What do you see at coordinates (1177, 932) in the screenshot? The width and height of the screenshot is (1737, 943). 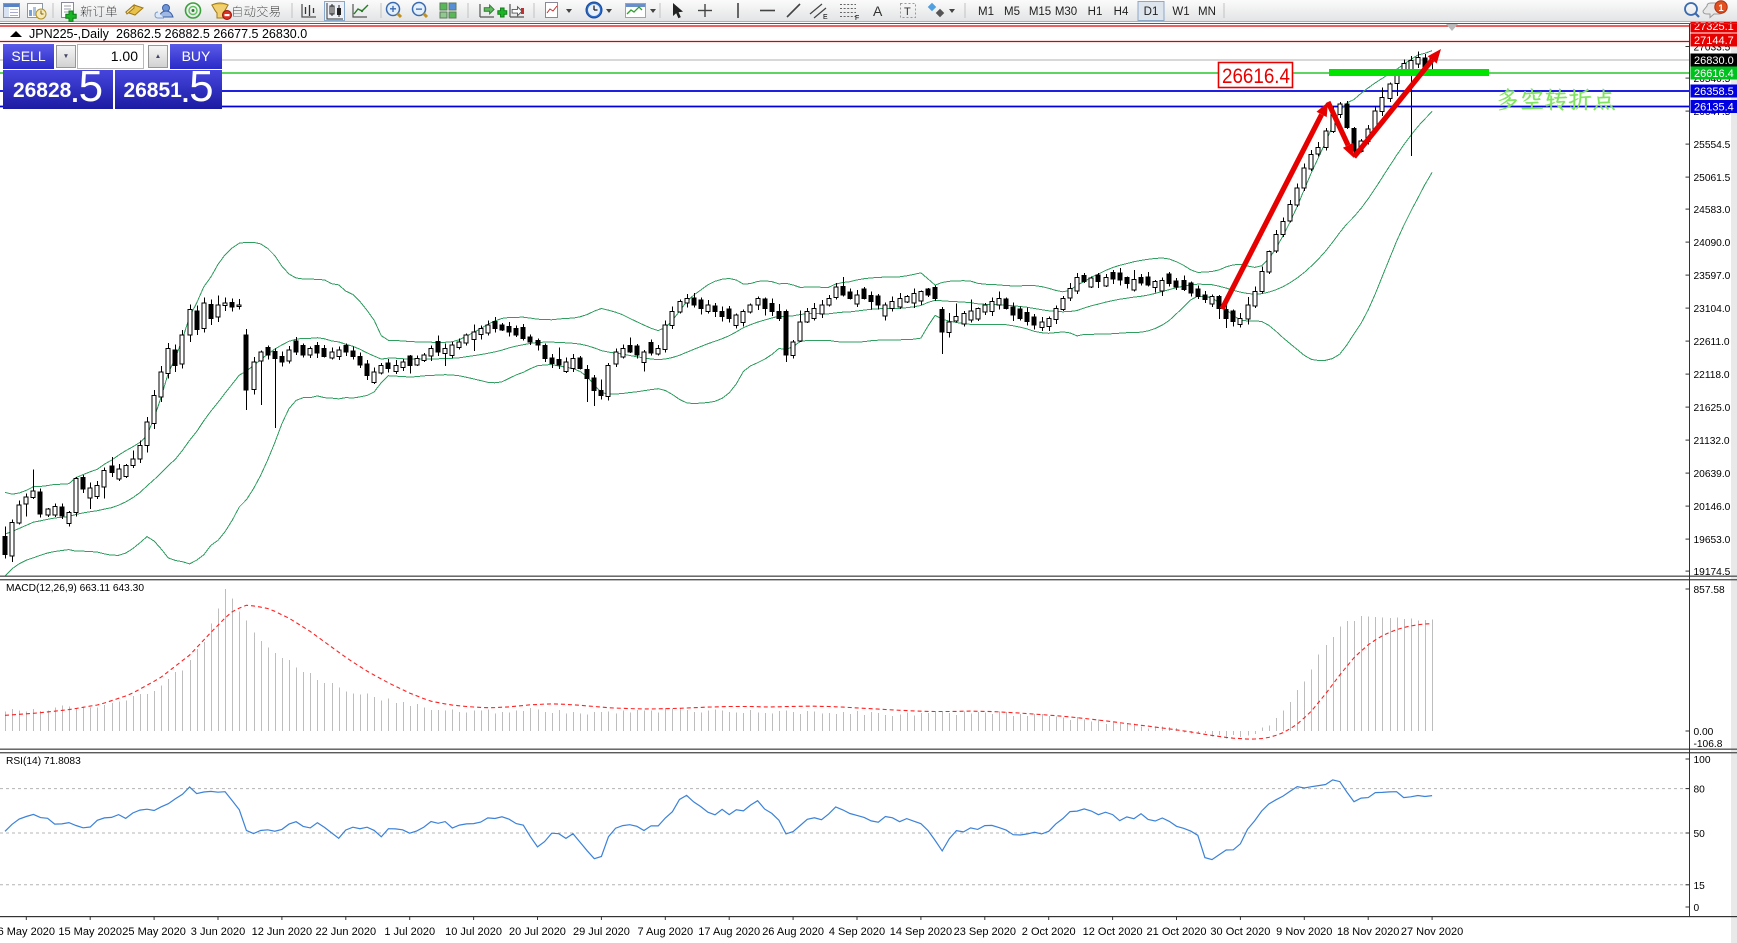 I see `svg-text: 21 Oct 2020` at bounding box center [1177, 932].